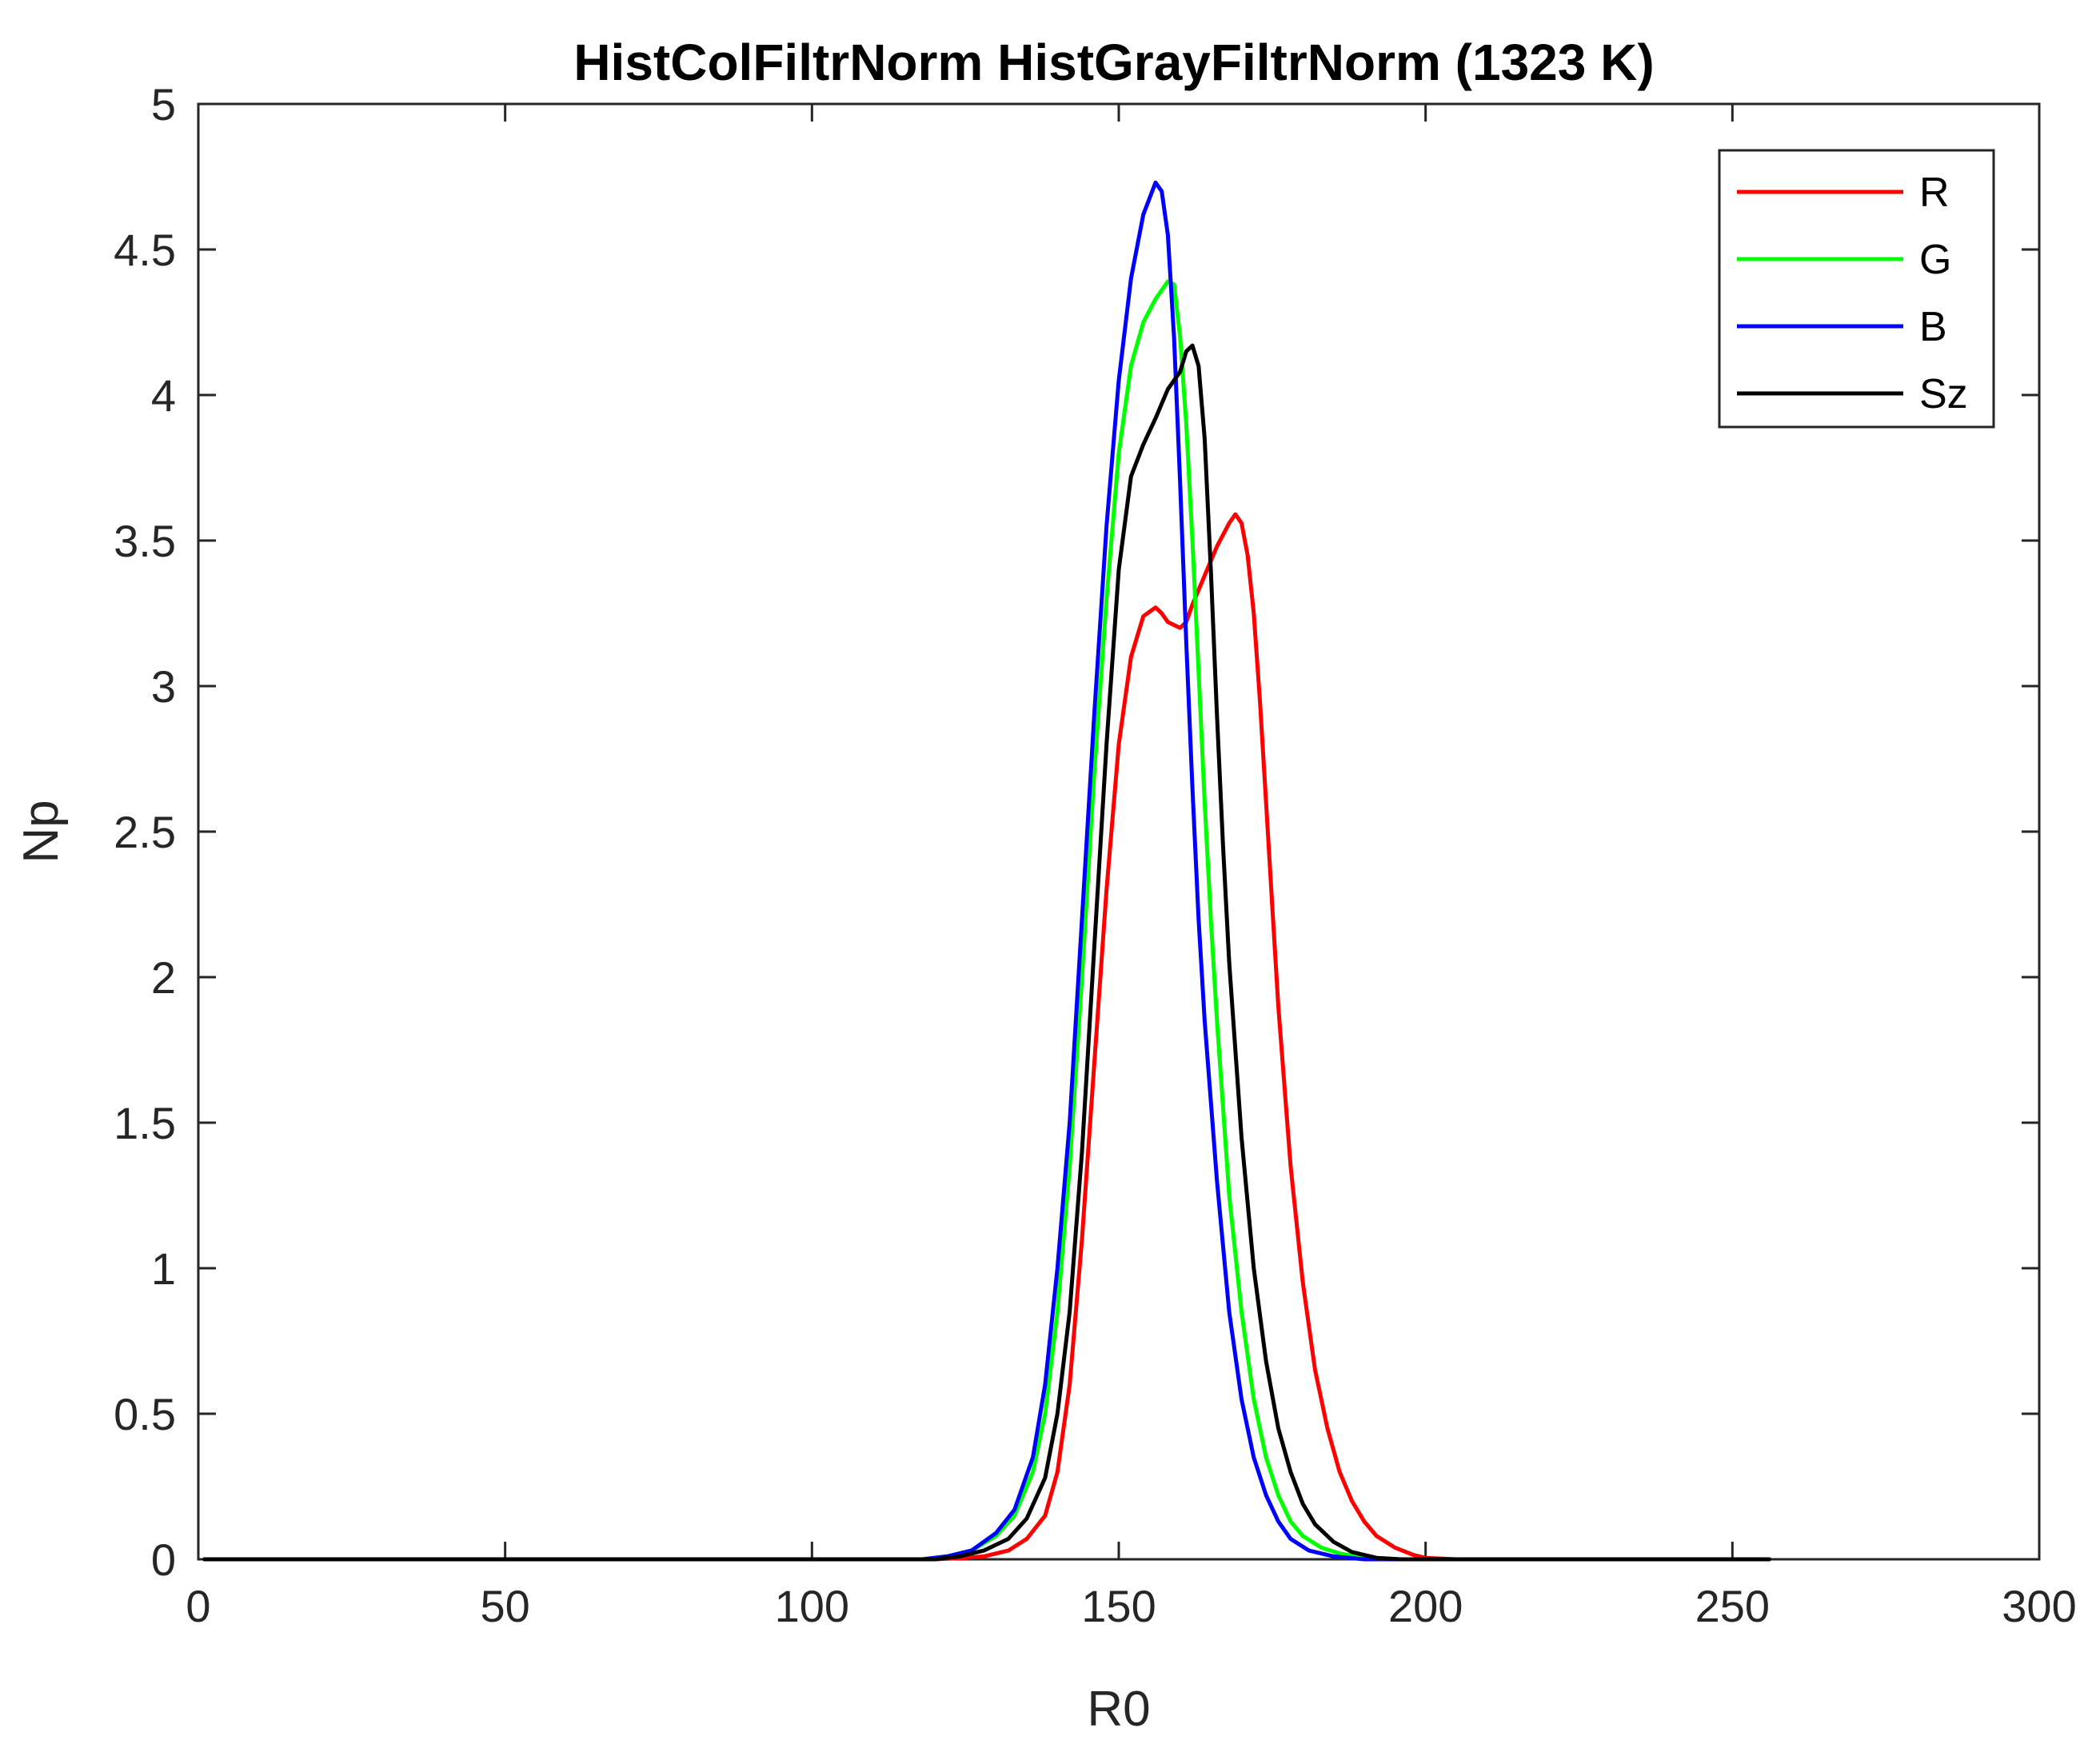  Describe the element at coordinates (1119, 1606) in the screenshot. I see `x-tick-label: 150` at that location.